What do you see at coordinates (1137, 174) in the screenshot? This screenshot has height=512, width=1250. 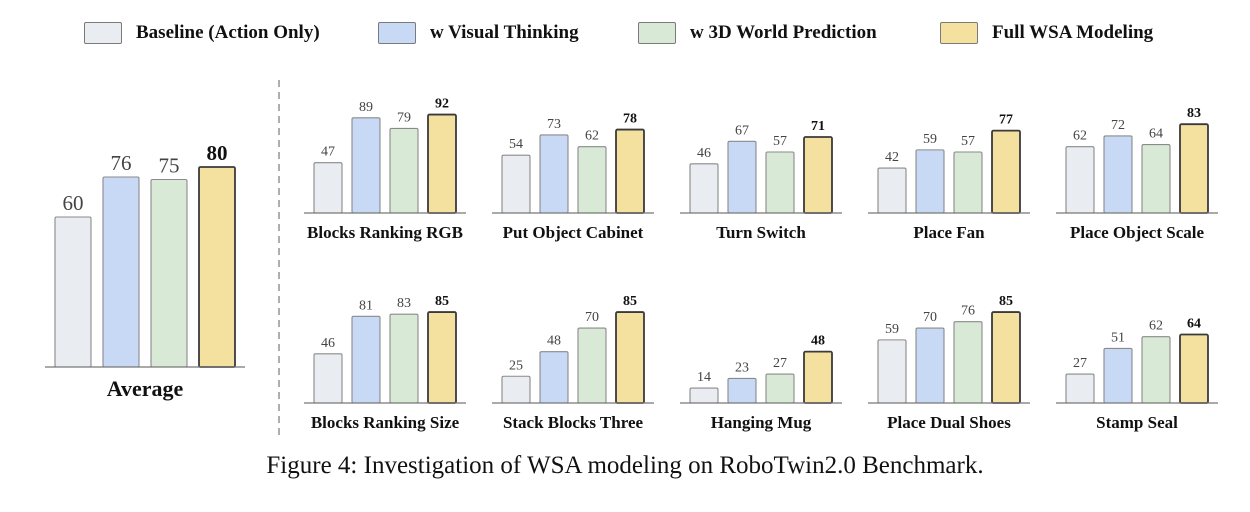 I see `panel-place-object-scale: 62 72 64 83 Place Object Scale` at bounding box center [1137, 174].